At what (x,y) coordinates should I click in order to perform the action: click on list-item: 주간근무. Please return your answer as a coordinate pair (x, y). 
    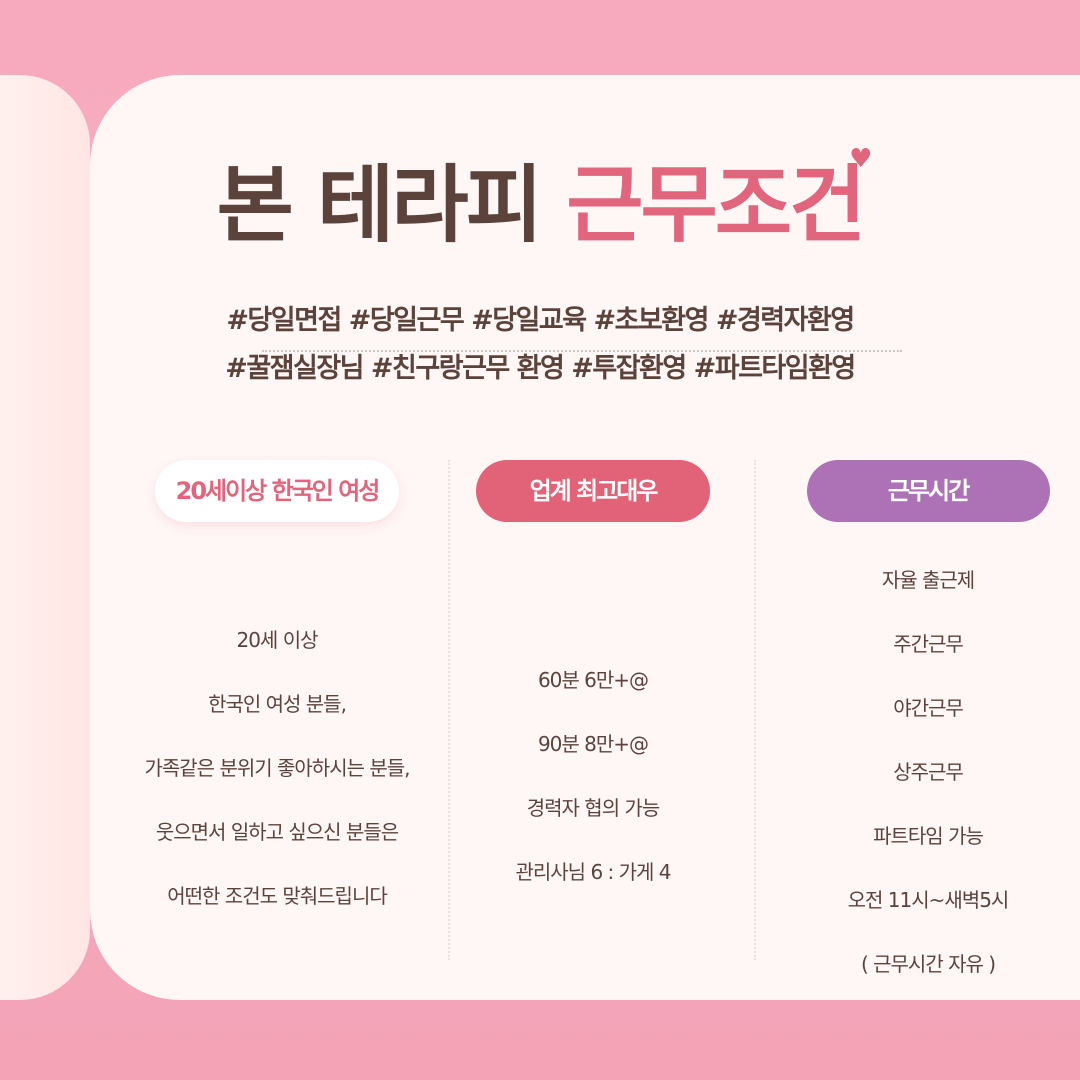
    Looking at the image, I should click on (928, 644).